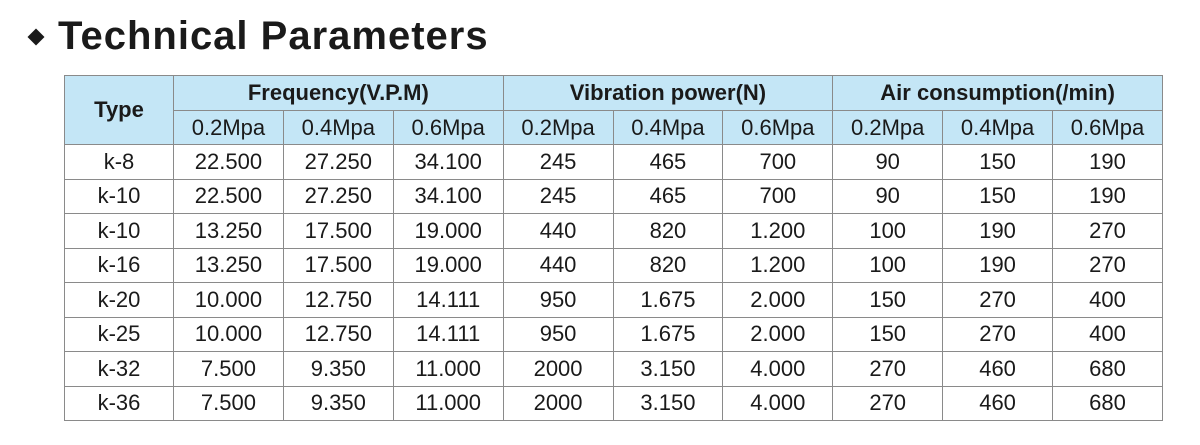  I want to click on data-row: k-8 22.500 27.250 34.100 245 465 700 90 150 190, so click(613, 162).